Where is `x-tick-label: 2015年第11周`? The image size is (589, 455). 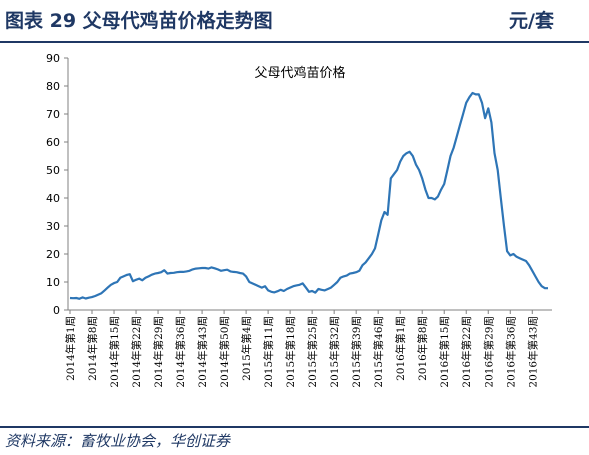
x-tick-label: 2015年第11周 is located at coordinates (268, 352).